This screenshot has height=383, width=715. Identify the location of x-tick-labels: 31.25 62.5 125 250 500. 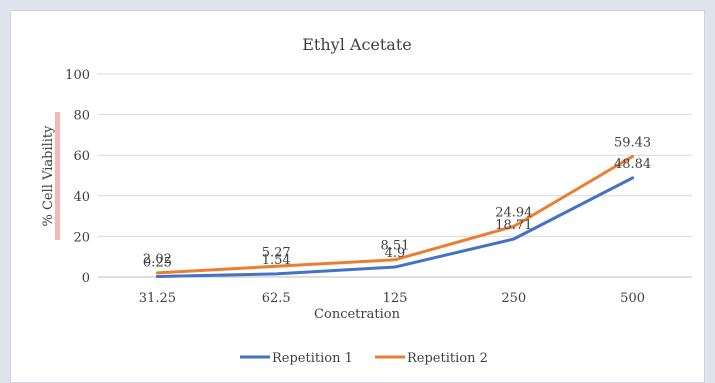
(392, 298).